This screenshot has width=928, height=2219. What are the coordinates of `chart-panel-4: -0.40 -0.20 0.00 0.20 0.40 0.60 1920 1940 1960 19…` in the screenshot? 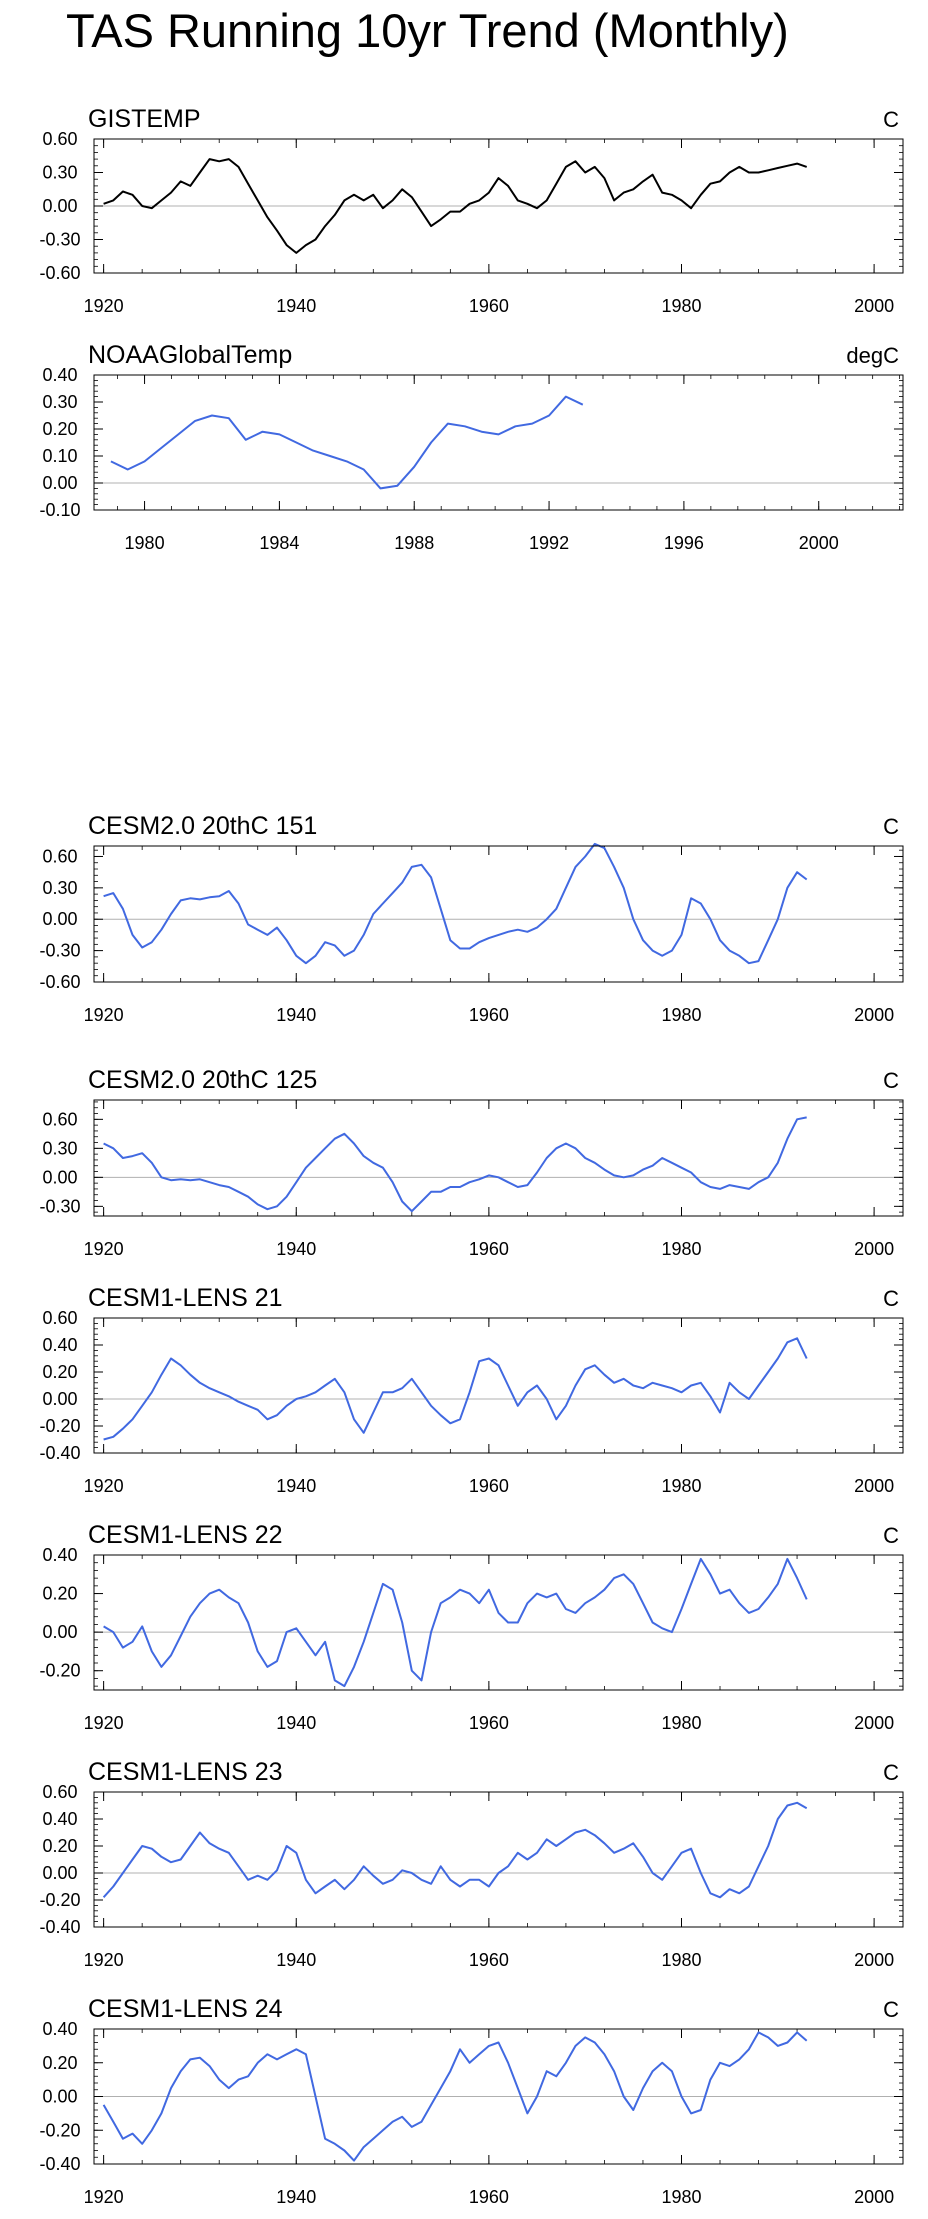 It's located at (471, 1390).